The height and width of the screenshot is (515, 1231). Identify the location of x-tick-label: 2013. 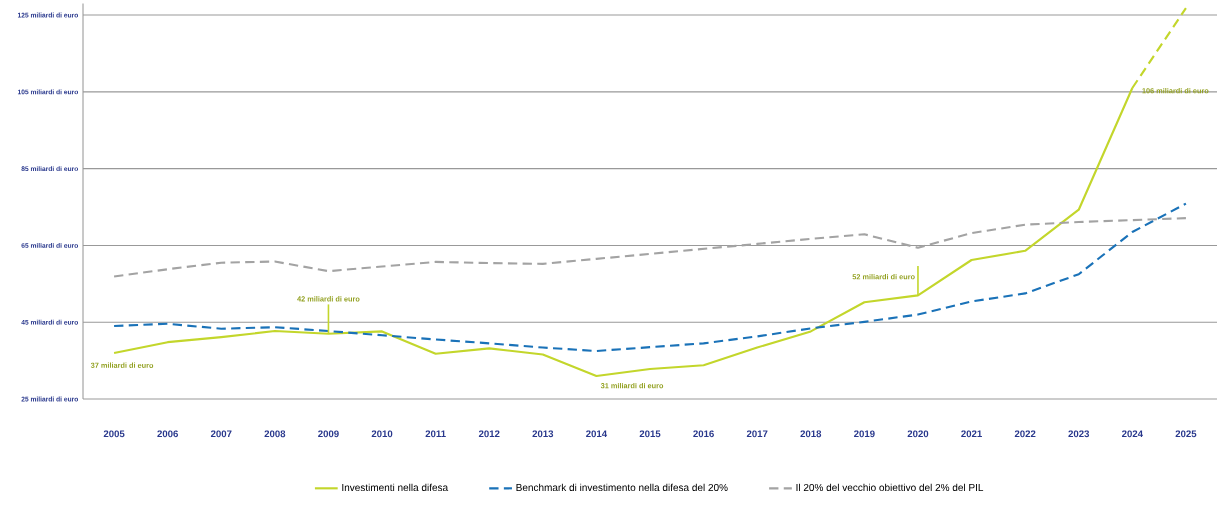
(543, 434).